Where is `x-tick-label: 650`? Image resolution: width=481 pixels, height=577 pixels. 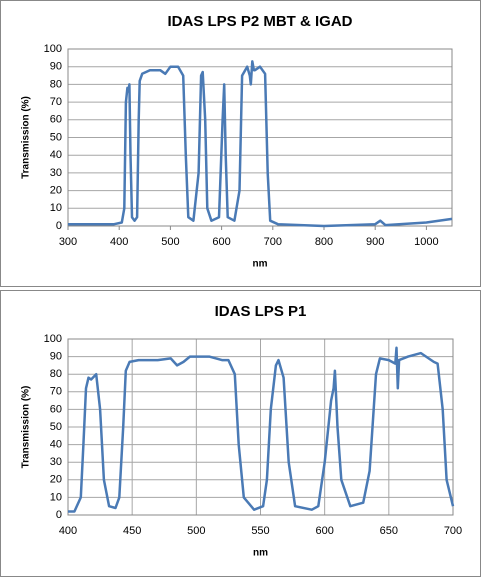
x-tick-label: 650 is located at coordinates (389, 531).